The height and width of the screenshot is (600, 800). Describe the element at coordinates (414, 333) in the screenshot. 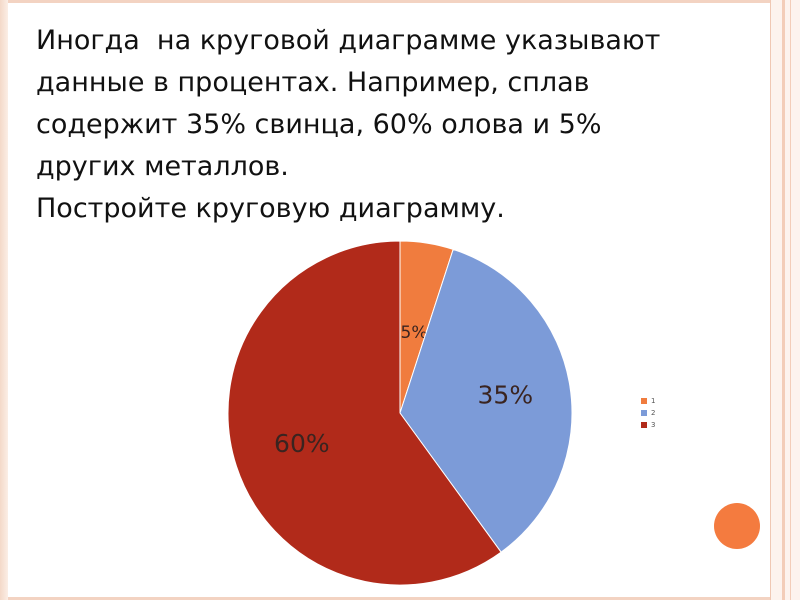

I see `data-label-1: 5%` at that location.